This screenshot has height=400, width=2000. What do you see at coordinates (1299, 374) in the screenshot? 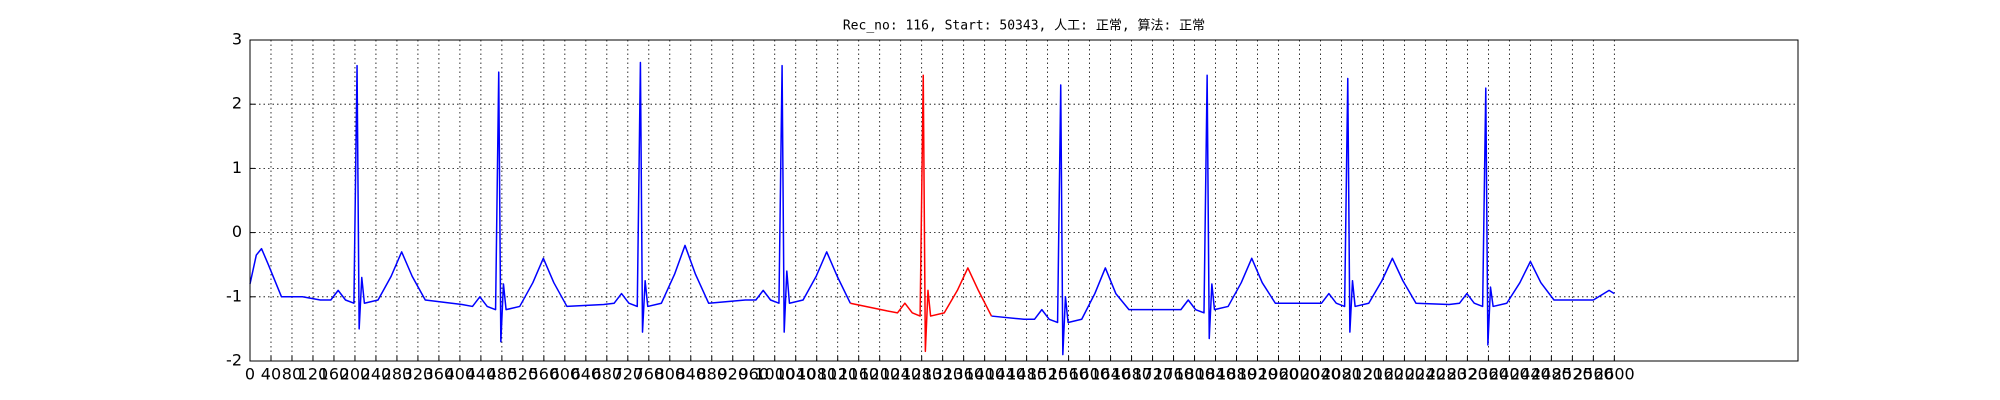
I see `x-tick-label: 2000` at bounding box center [1299, 374].